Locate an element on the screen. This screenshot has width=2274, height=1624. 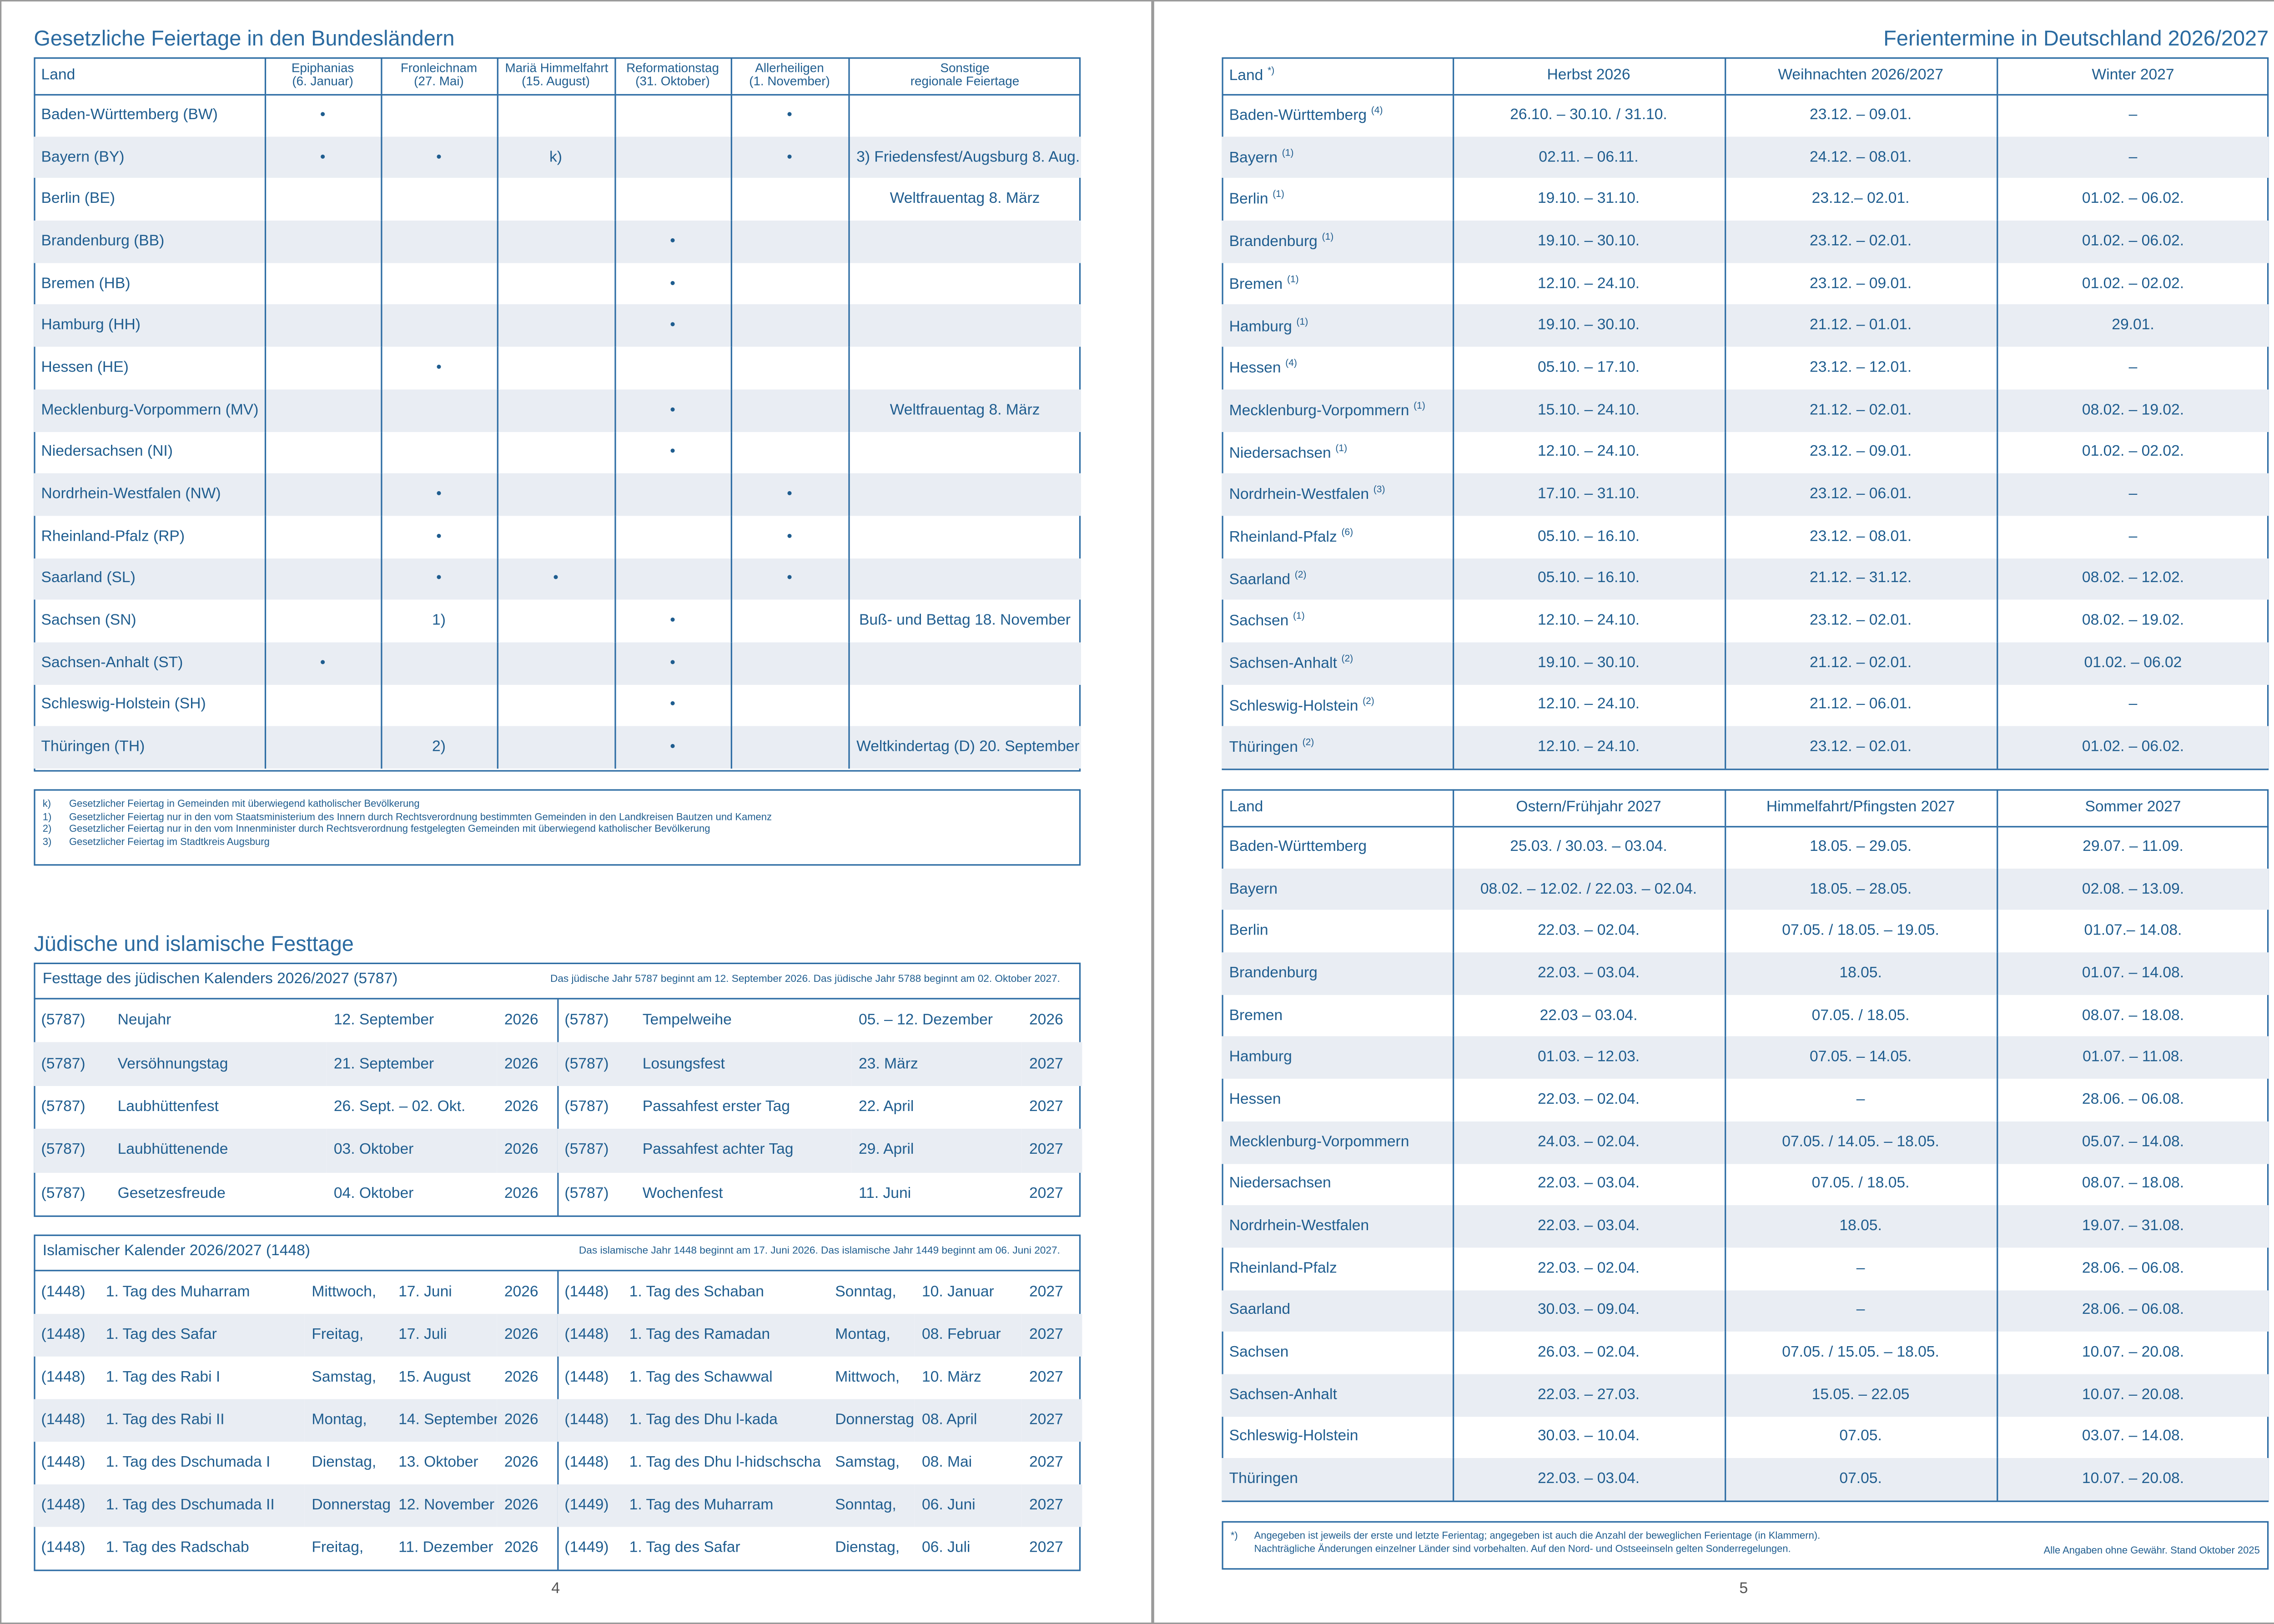
jewish-cell: Passahfest erster Tag is located at coordinates (743, 1107).